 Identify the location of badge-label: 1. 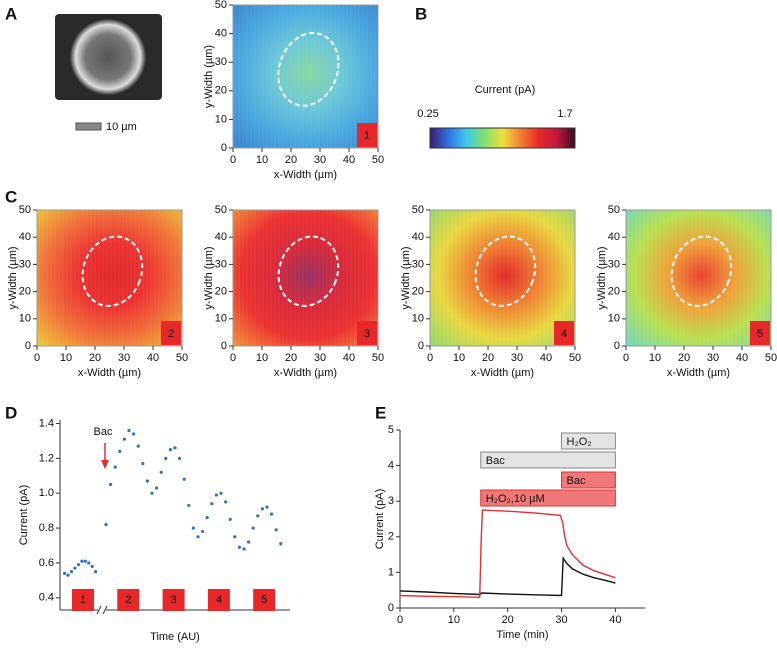
(83, 600).